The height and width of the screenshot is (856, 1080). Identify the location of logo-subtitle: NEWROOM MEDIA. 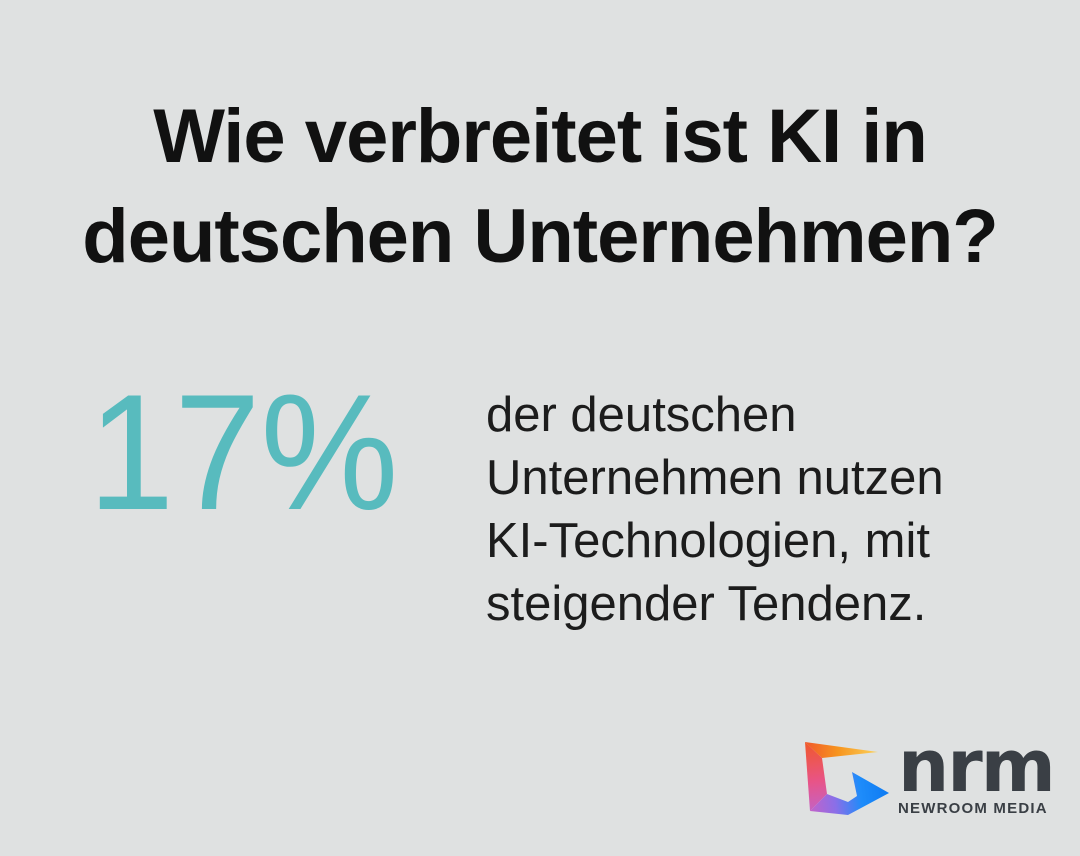
(973, 808).